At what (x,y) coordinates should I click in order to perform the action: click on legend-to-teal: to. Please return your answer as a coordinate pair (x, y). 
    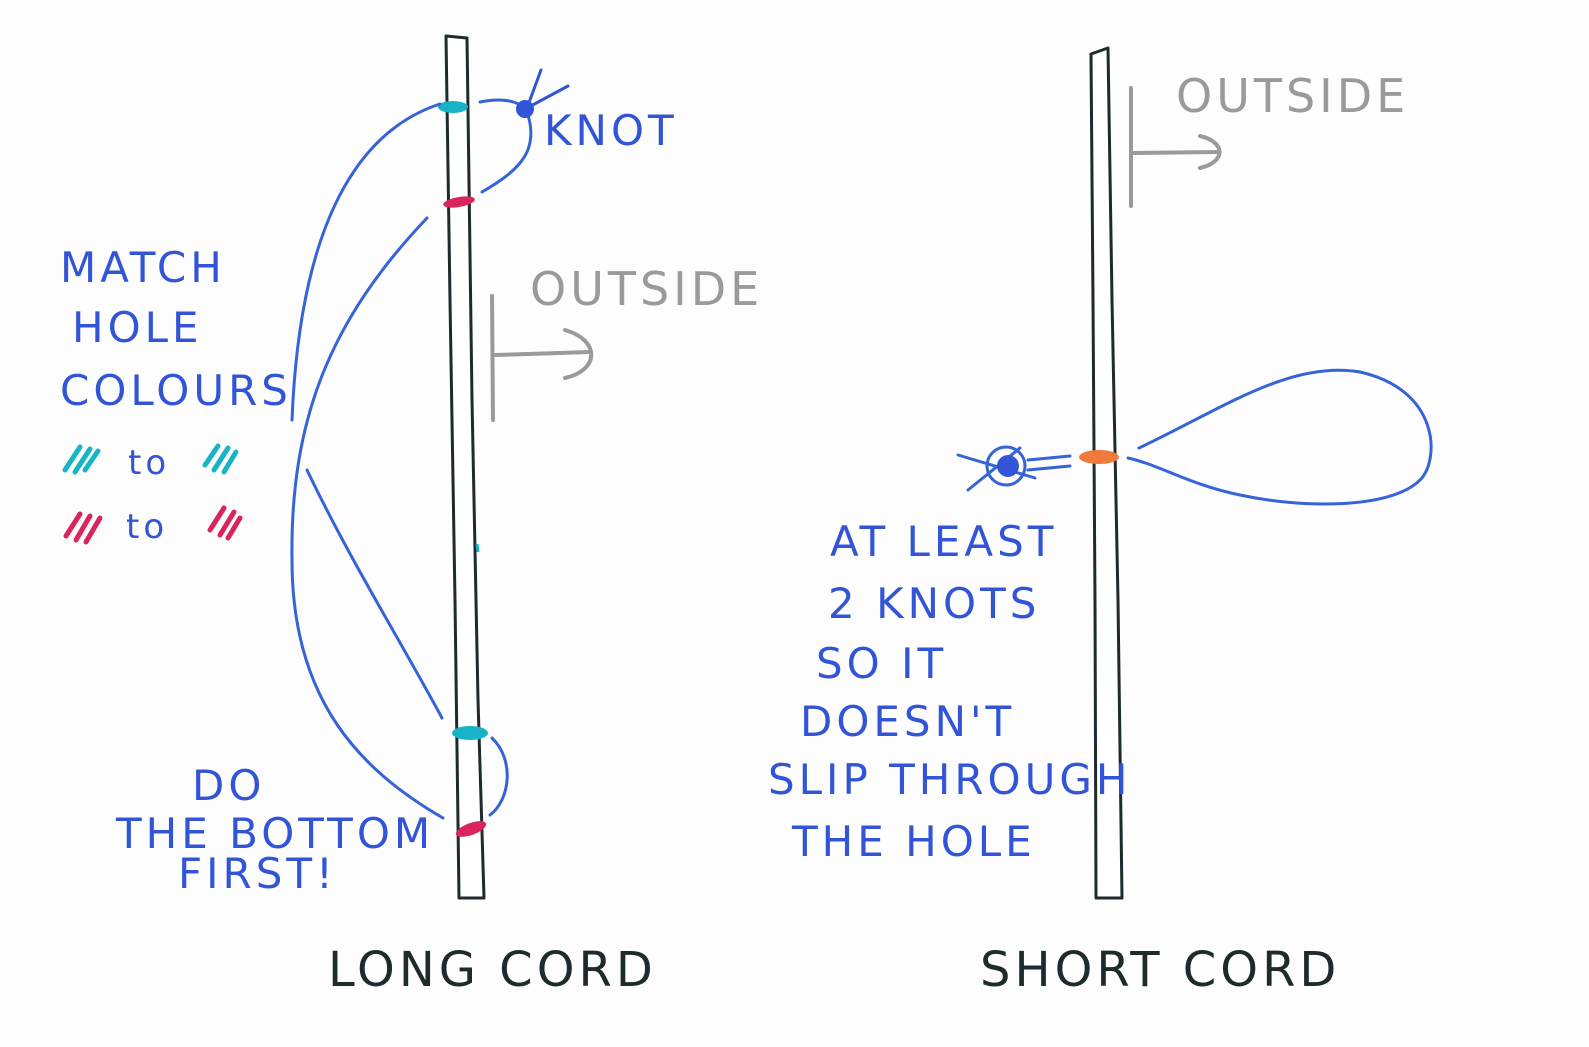
    Looking at the image, I should click on (149, 463).